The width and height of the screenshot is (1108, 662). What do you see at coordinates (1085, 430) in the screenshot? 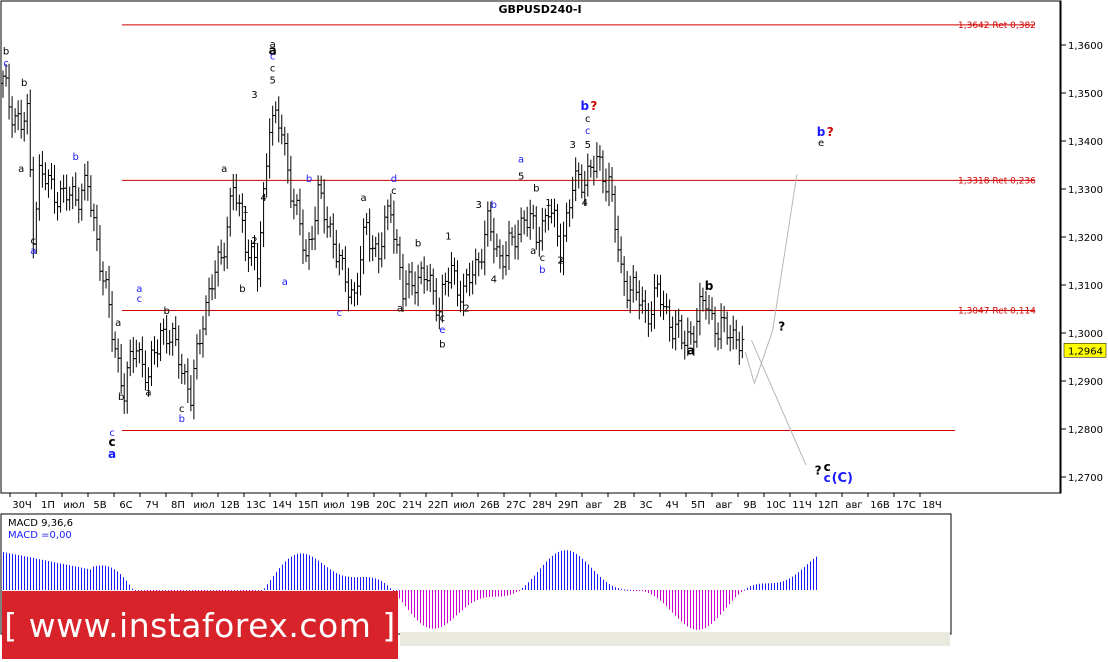
I see `price-tick-label: 1,2800` at bounding box center [1085, 430].